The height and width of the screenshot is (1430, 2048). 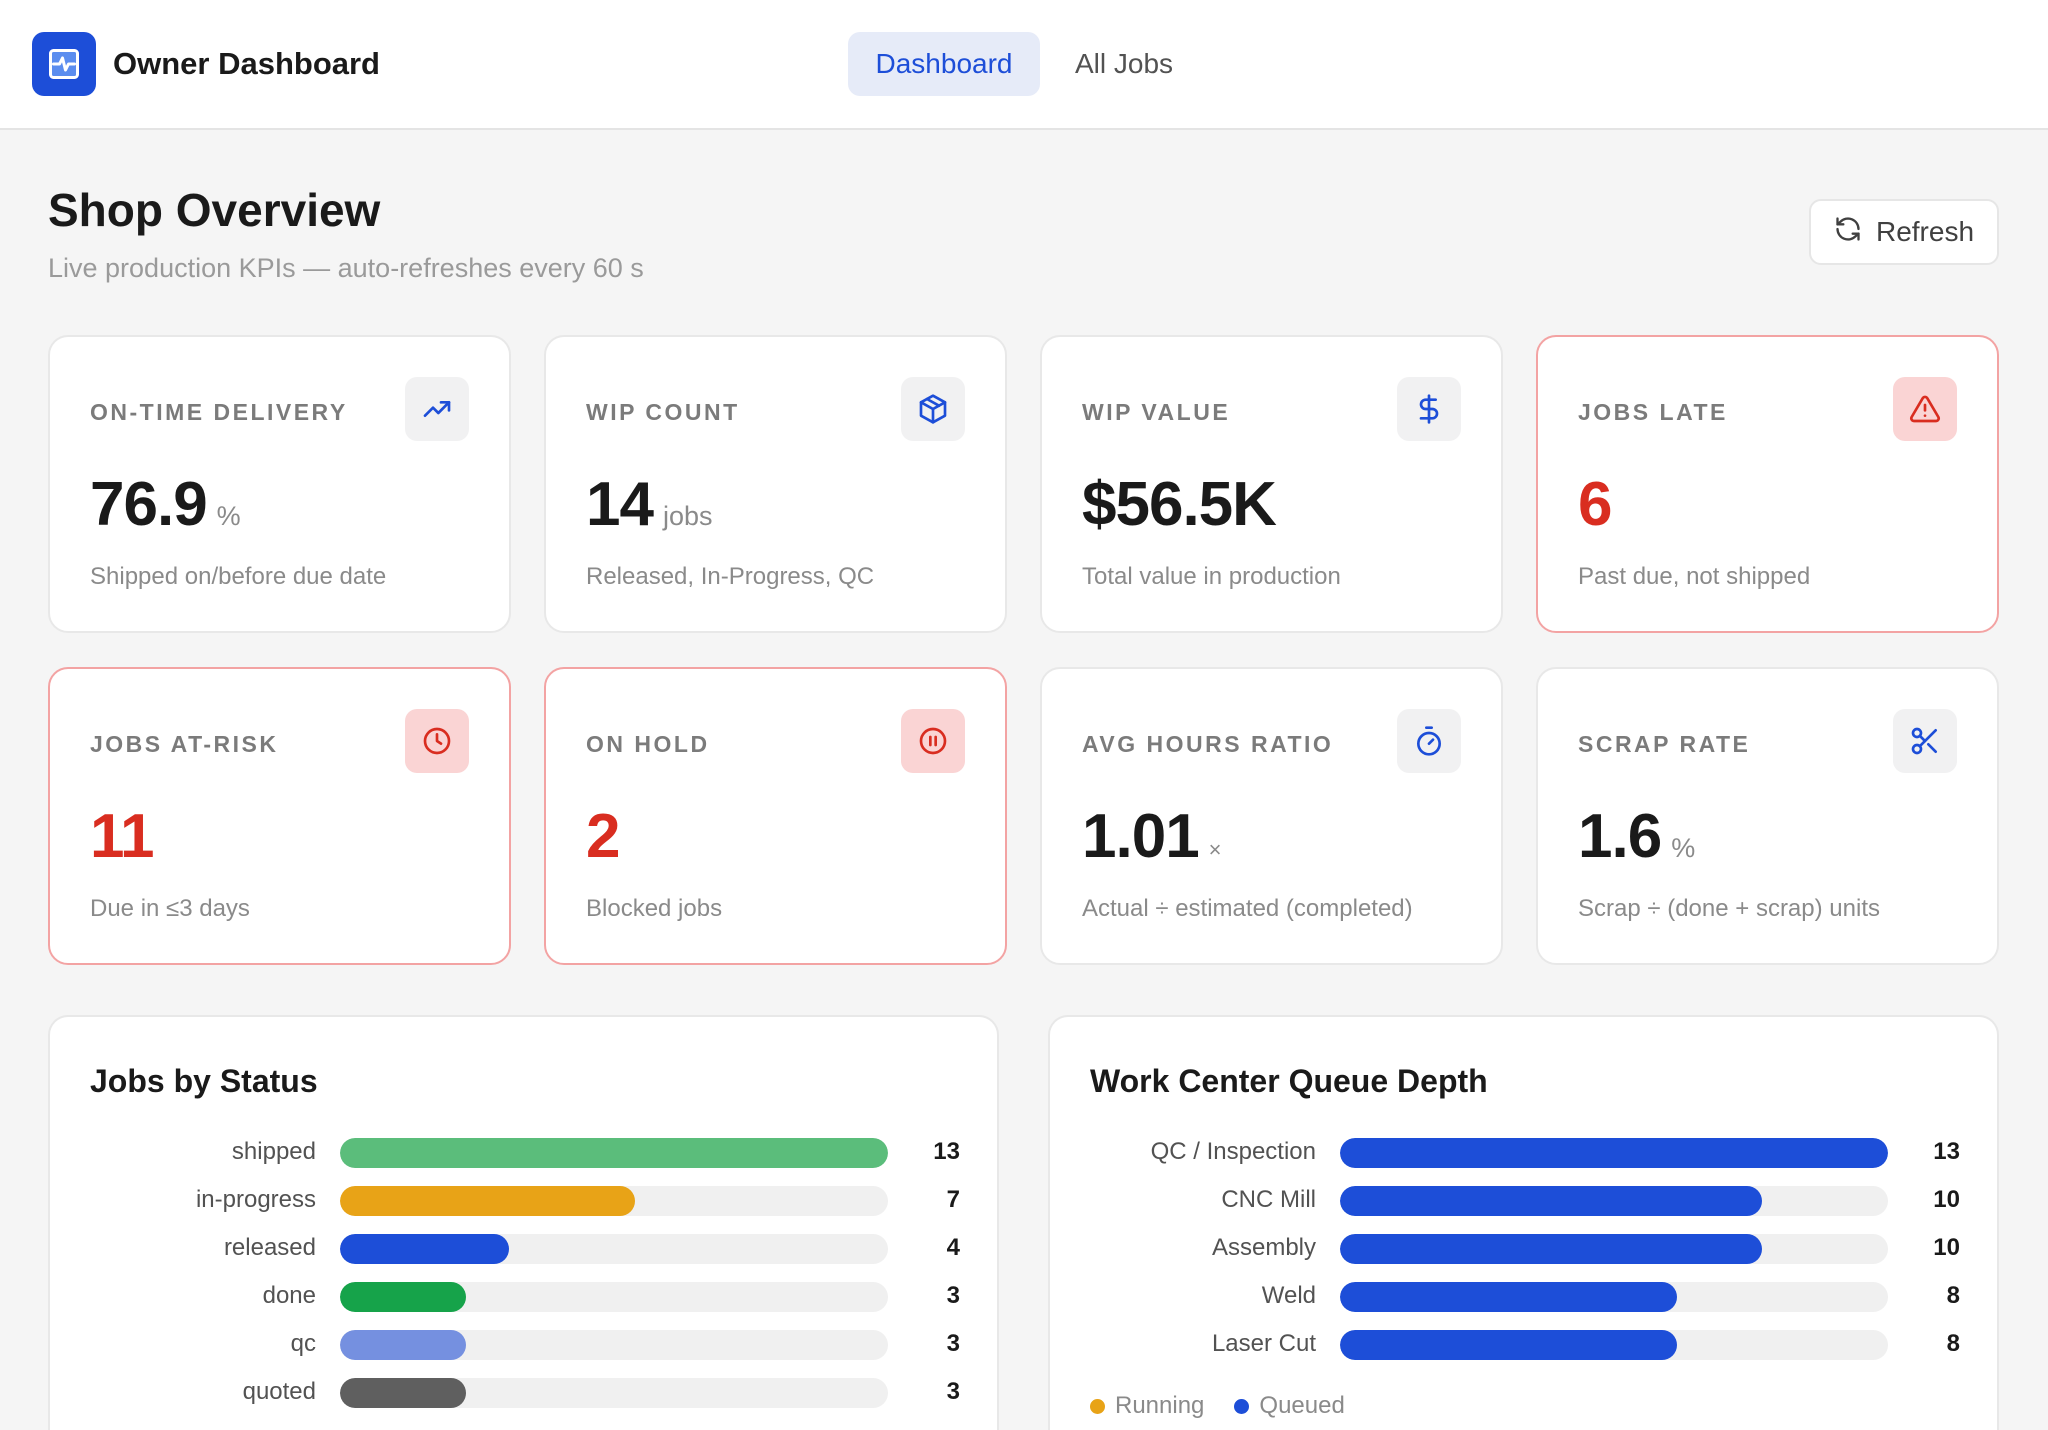 I want to click on kpi-unit: jobs, so click(x=687, y=516).